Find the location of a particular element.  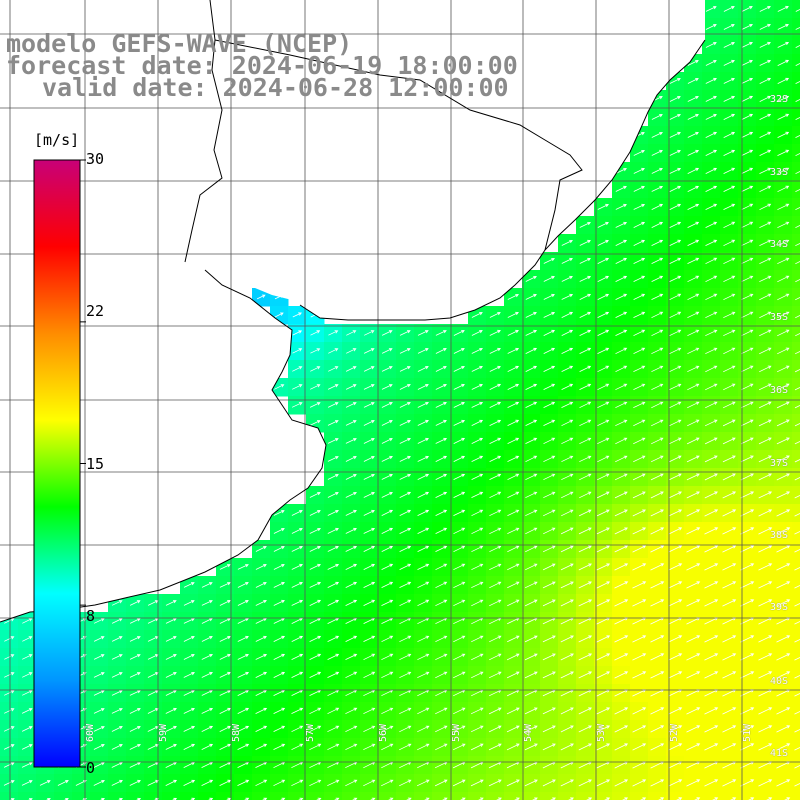

lon-label-52w: 52W is located at coordinates (674, 732).